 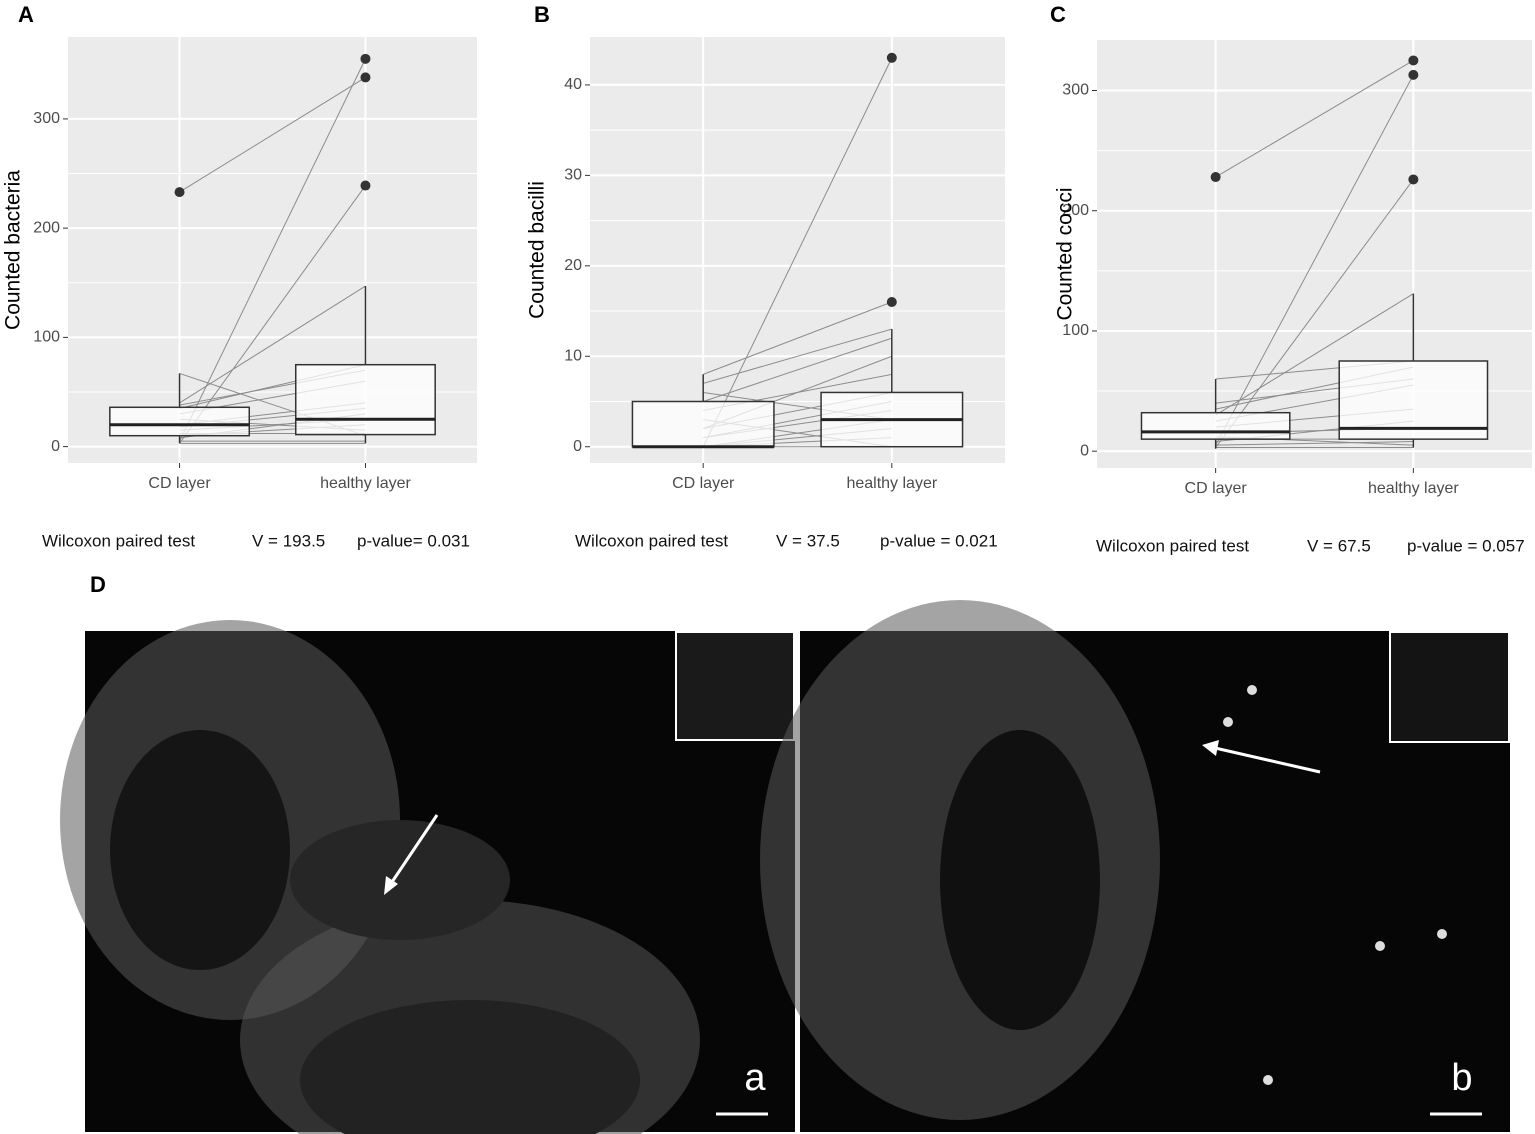 I want to click on panel-label: B, so click(x=542, y=14).